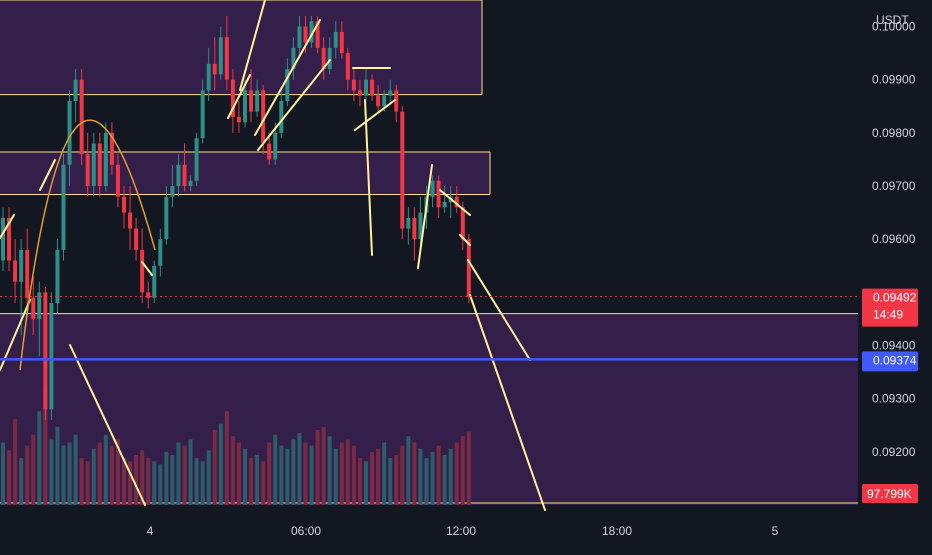 The height and width of the screenshot is (555, 932). What do you see at coordinates (894, 399) in the screenshot?
I see `y-tick-label: 0.09300` at bounding box center [894, 399].